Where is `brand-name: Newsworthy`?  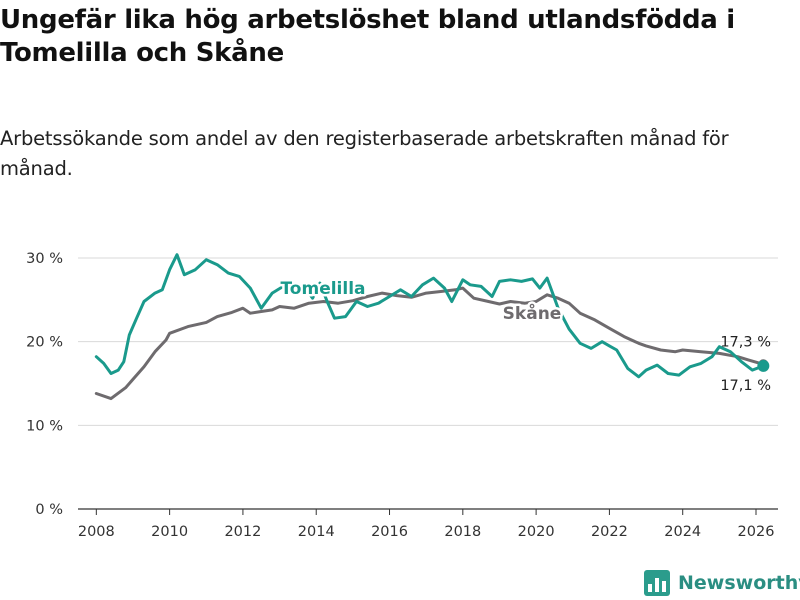 brand-name: Newsworthy is located at coordinates (739, 583).